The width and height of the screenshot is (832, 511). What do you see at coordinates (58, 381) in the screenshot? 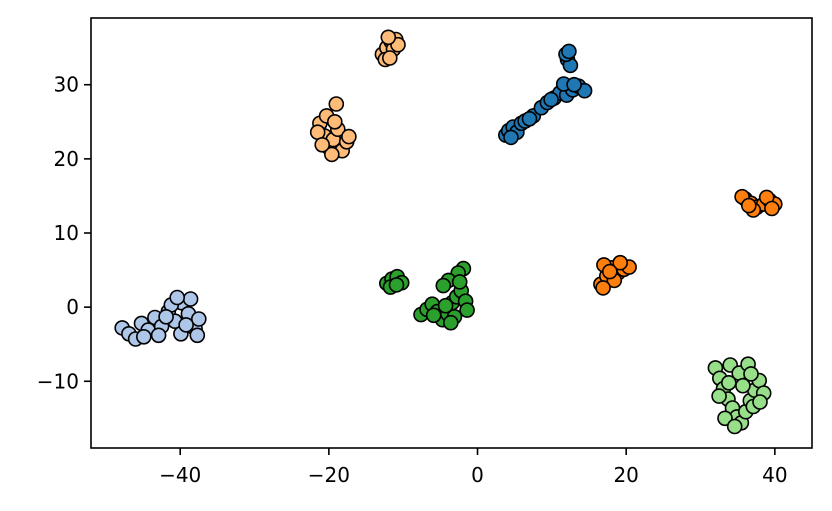
I see `y-tick-label: −10` at bounding box center [58, 381].